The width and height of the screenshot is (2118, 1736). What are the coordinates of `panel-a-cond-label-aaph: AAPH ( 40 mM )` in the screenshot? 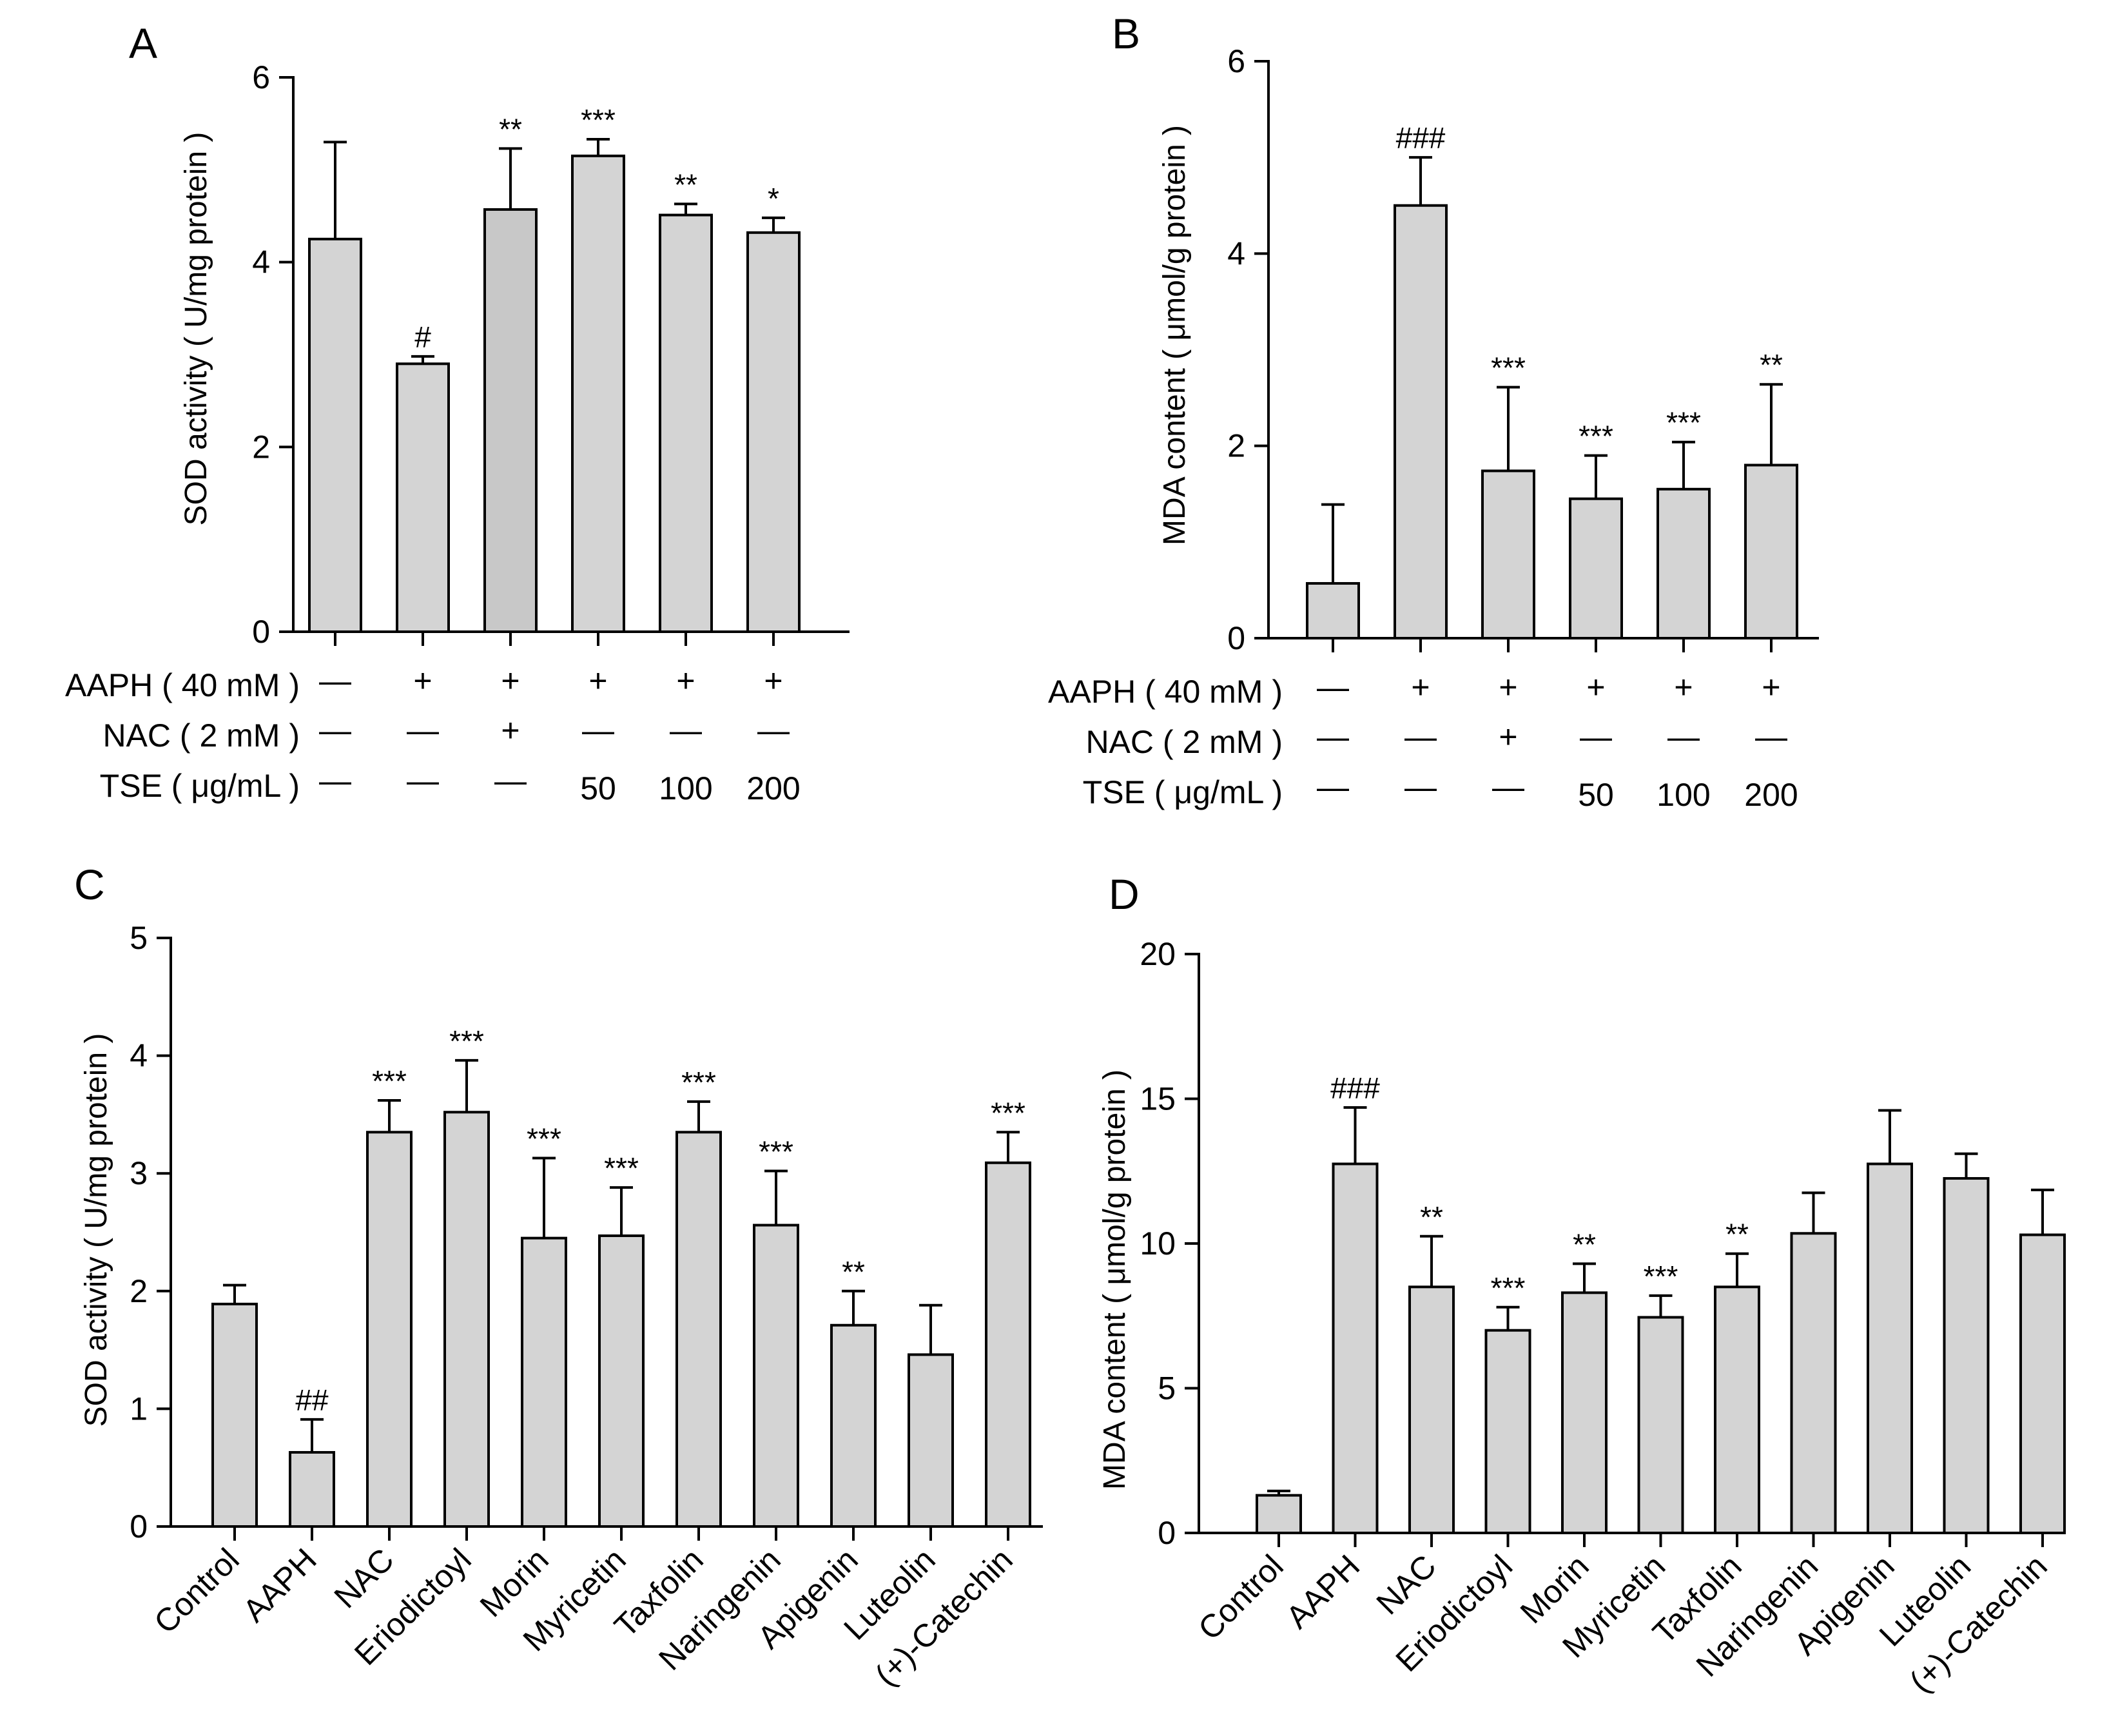 It's located at (183, 685).